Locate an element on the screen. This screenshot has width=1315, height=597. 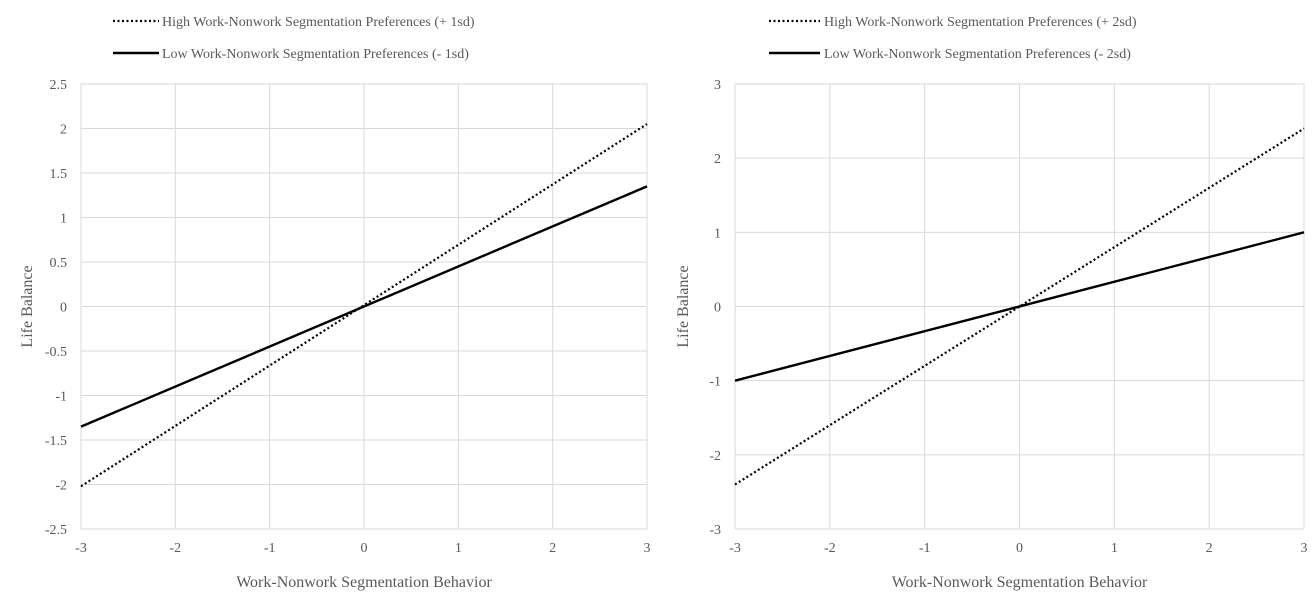
y-tick-label: 3 is located at coordinates (717, 85).